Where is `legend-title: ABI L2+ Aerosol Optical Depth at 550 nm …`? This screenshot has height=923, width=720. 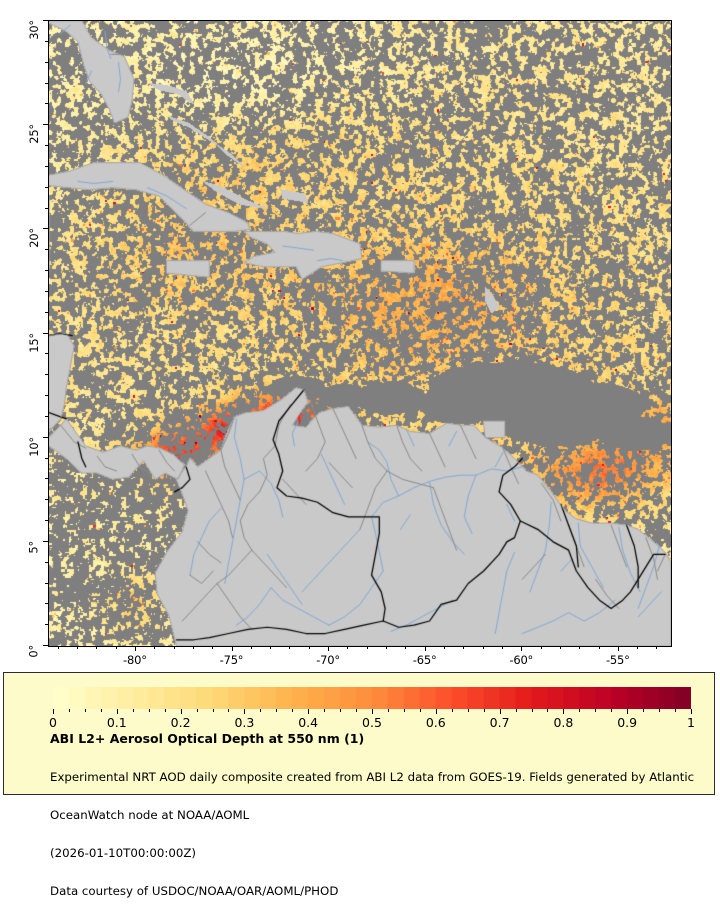 legend-title: ABI L2+ Aerosol Optical Depth at 550 nm … is located at coordinates (207, 738).